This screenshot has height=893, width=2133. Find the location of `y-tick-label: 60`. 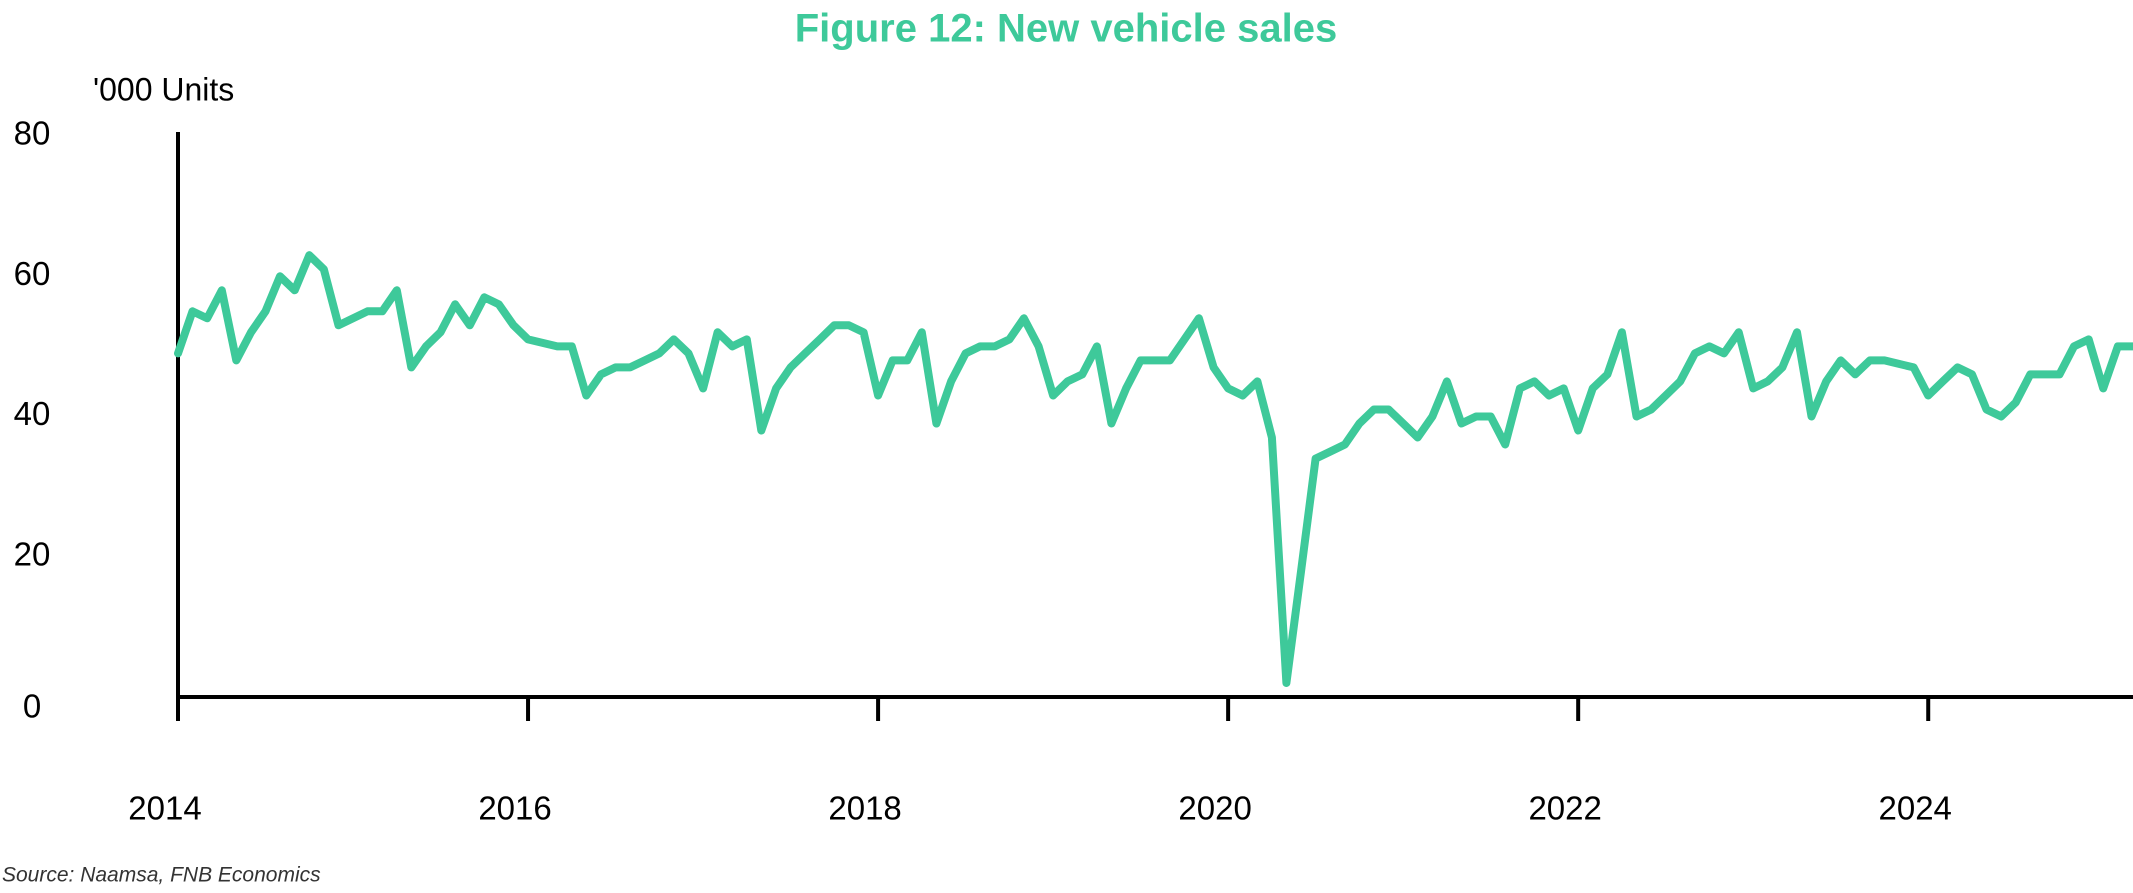

y-tick-label: 60 is located at coordinates (32, 273).